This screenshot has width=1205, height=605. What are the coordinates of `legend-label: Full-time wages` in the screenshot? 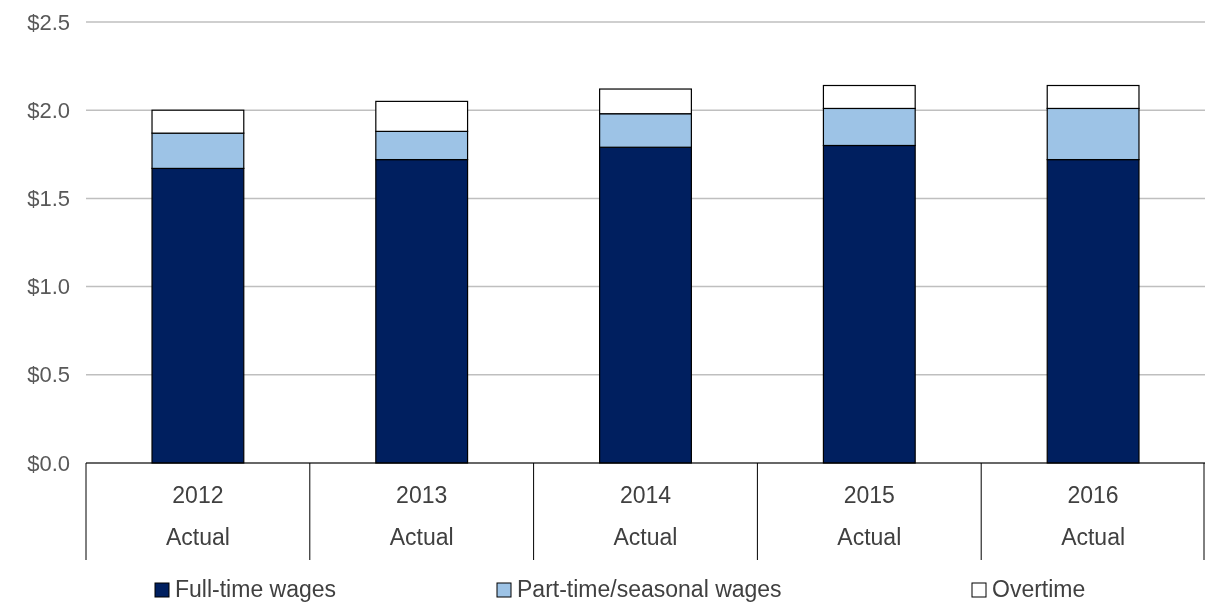 It's located at (256, 589).